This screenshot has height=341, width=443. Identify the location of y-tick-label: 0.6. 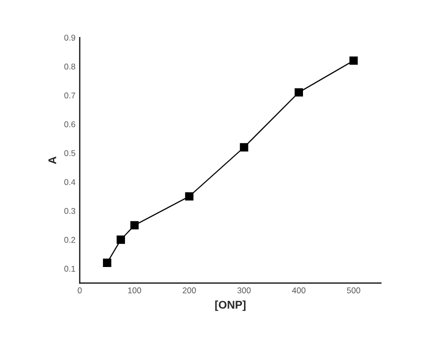
(70, 124).